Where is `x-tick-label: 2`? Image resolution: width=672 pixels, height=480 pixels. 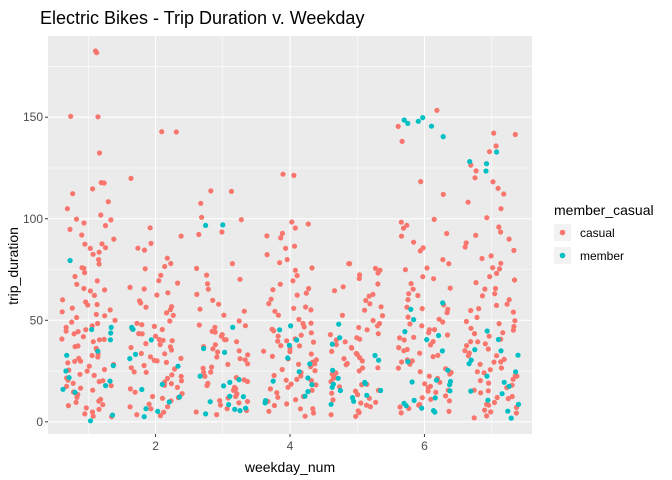 x-tick-label: 2 is located at coordinates (155, 446).